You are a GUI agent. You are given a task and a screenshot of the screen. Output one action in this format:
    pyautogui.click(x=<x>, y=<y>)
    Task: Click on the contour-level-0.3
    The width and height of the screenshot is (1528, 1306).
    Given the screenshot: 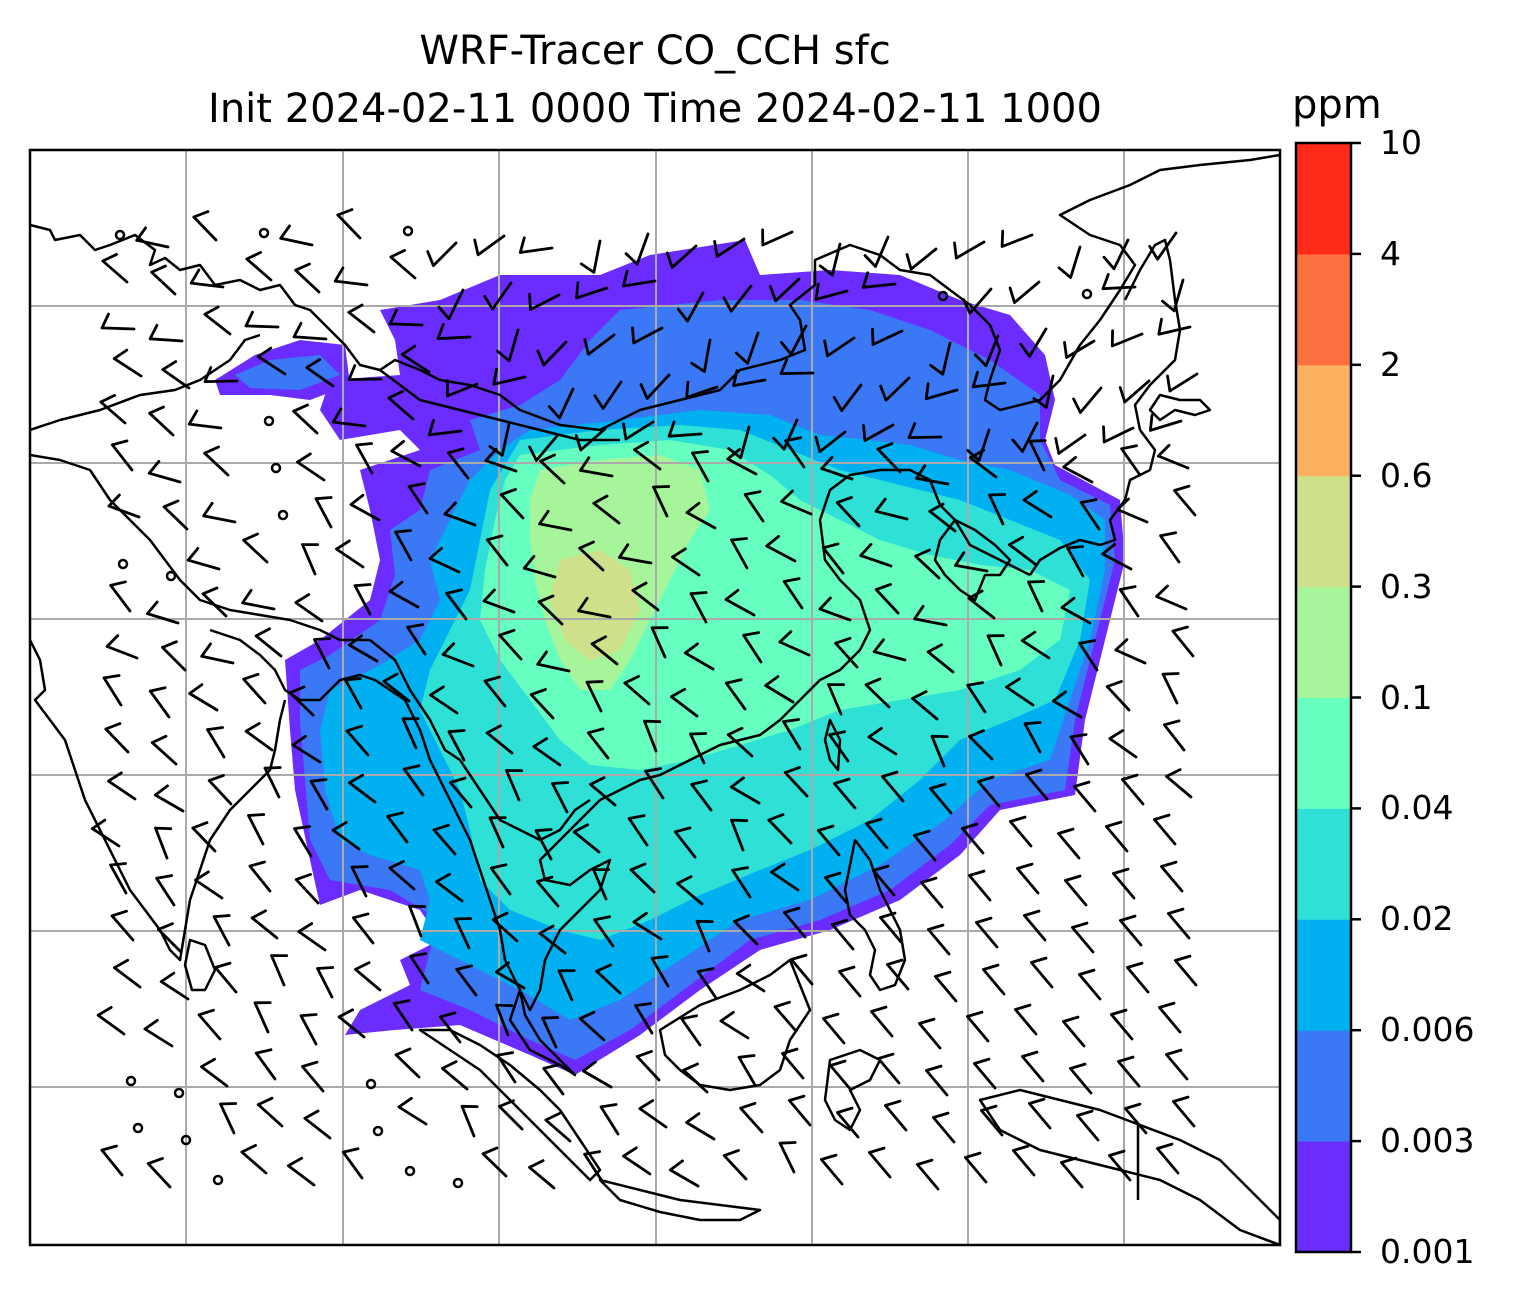 What is the action you would take?
    pyautogui.click(x=595, y=605)
    